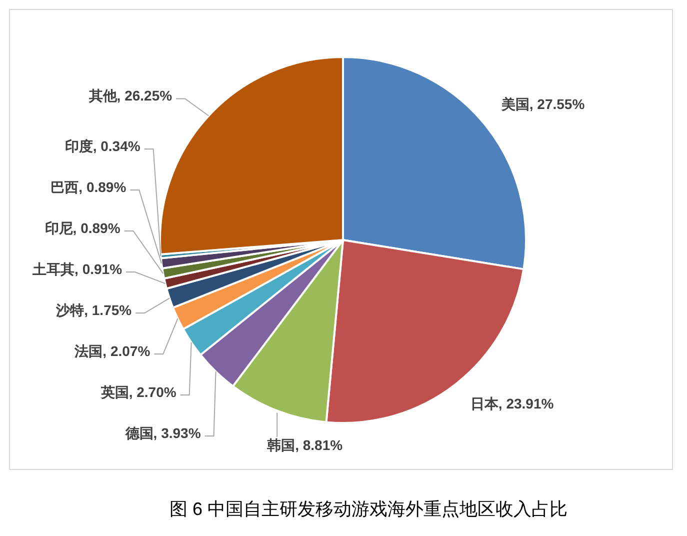  What do you see at coordinates (82, 228) in the screenshot?
I see `slice-label: 印尼, 0.89%` at bounding box center [82, 228].